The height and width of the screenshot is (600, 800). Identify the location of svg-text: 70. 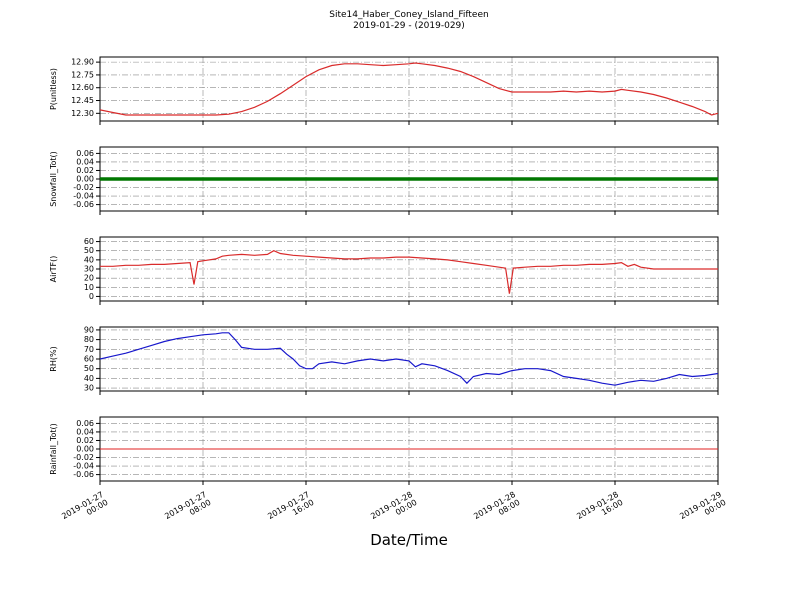
(89, 349).